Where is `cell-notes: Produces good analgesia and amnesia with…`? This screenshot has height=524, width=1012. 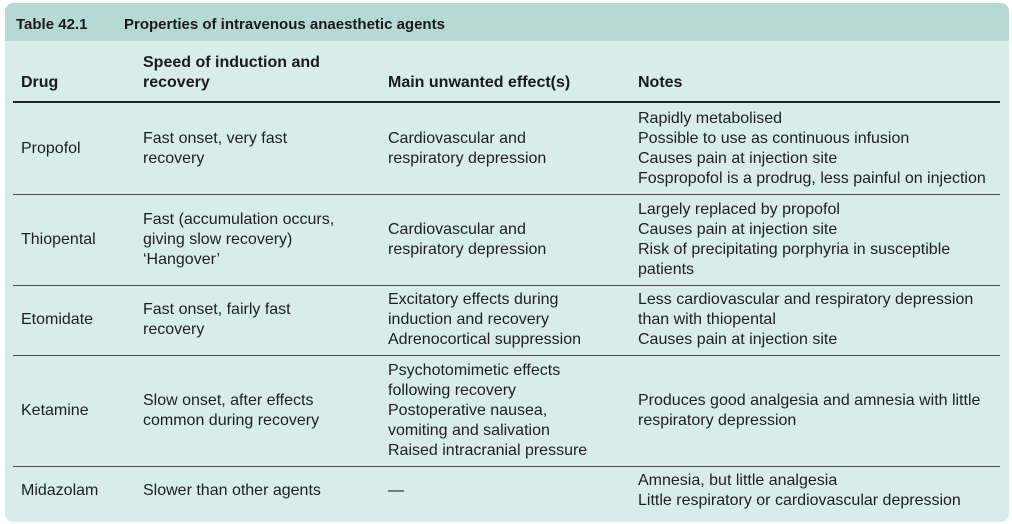 cell-notes: Produces good analgesia and amnesia with… is located at coordinates (809, 411).